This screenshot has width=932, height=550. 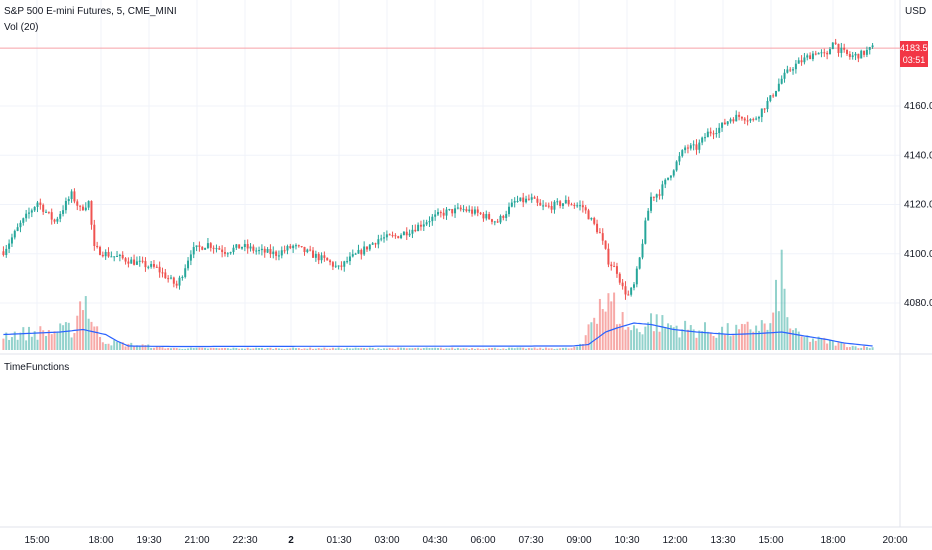 I want to click on price-tick-label: 4080.00, so click(x=918, y=303).